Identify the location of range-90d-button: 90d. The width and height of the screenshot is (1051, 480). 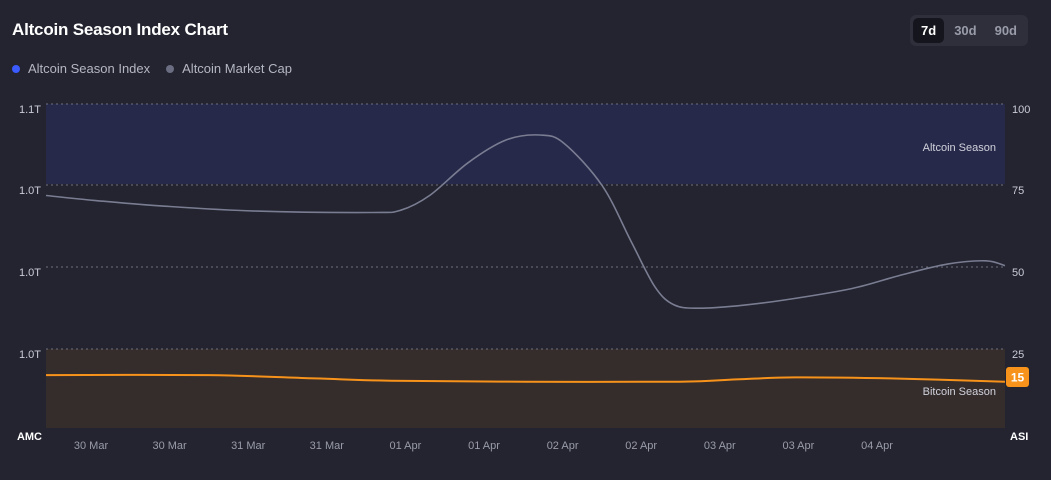
(1005, 30).